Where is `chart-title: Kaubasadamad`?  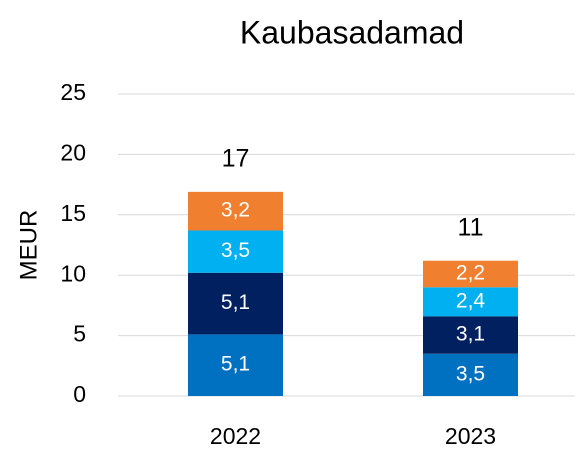 chart-title: Kaubasadamad is located at coordinates (352, 32).